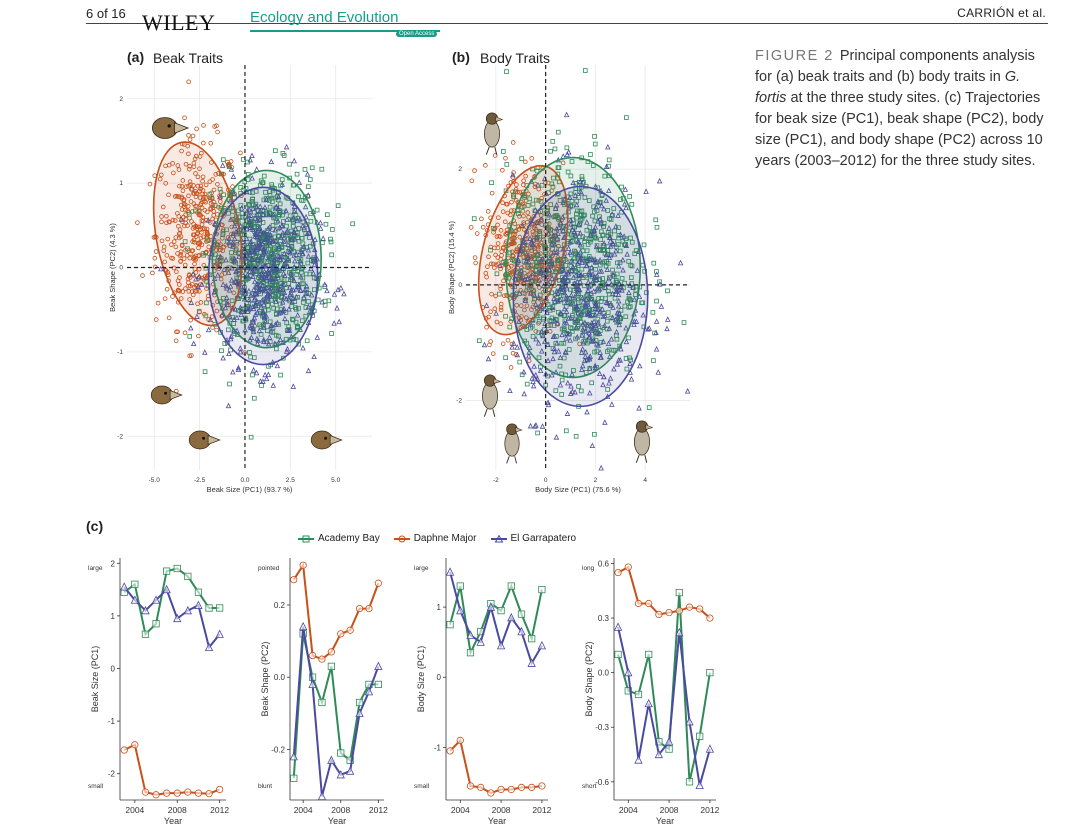  What do you see at coordinates (460, 169) in the screenshot?
I see `y-tick-label: 2` at bounding box center [460, 169].